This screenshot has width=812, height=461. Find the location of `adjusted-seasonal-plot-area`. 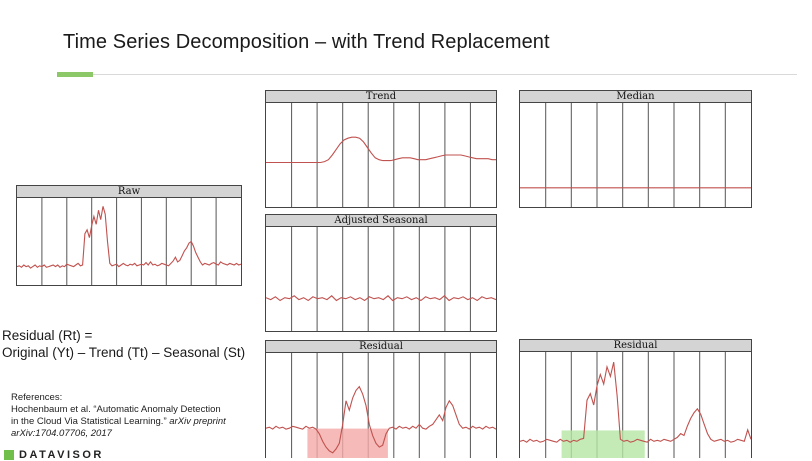

adjusted-seasonal-plot-area is located at coordinates (381, 279).